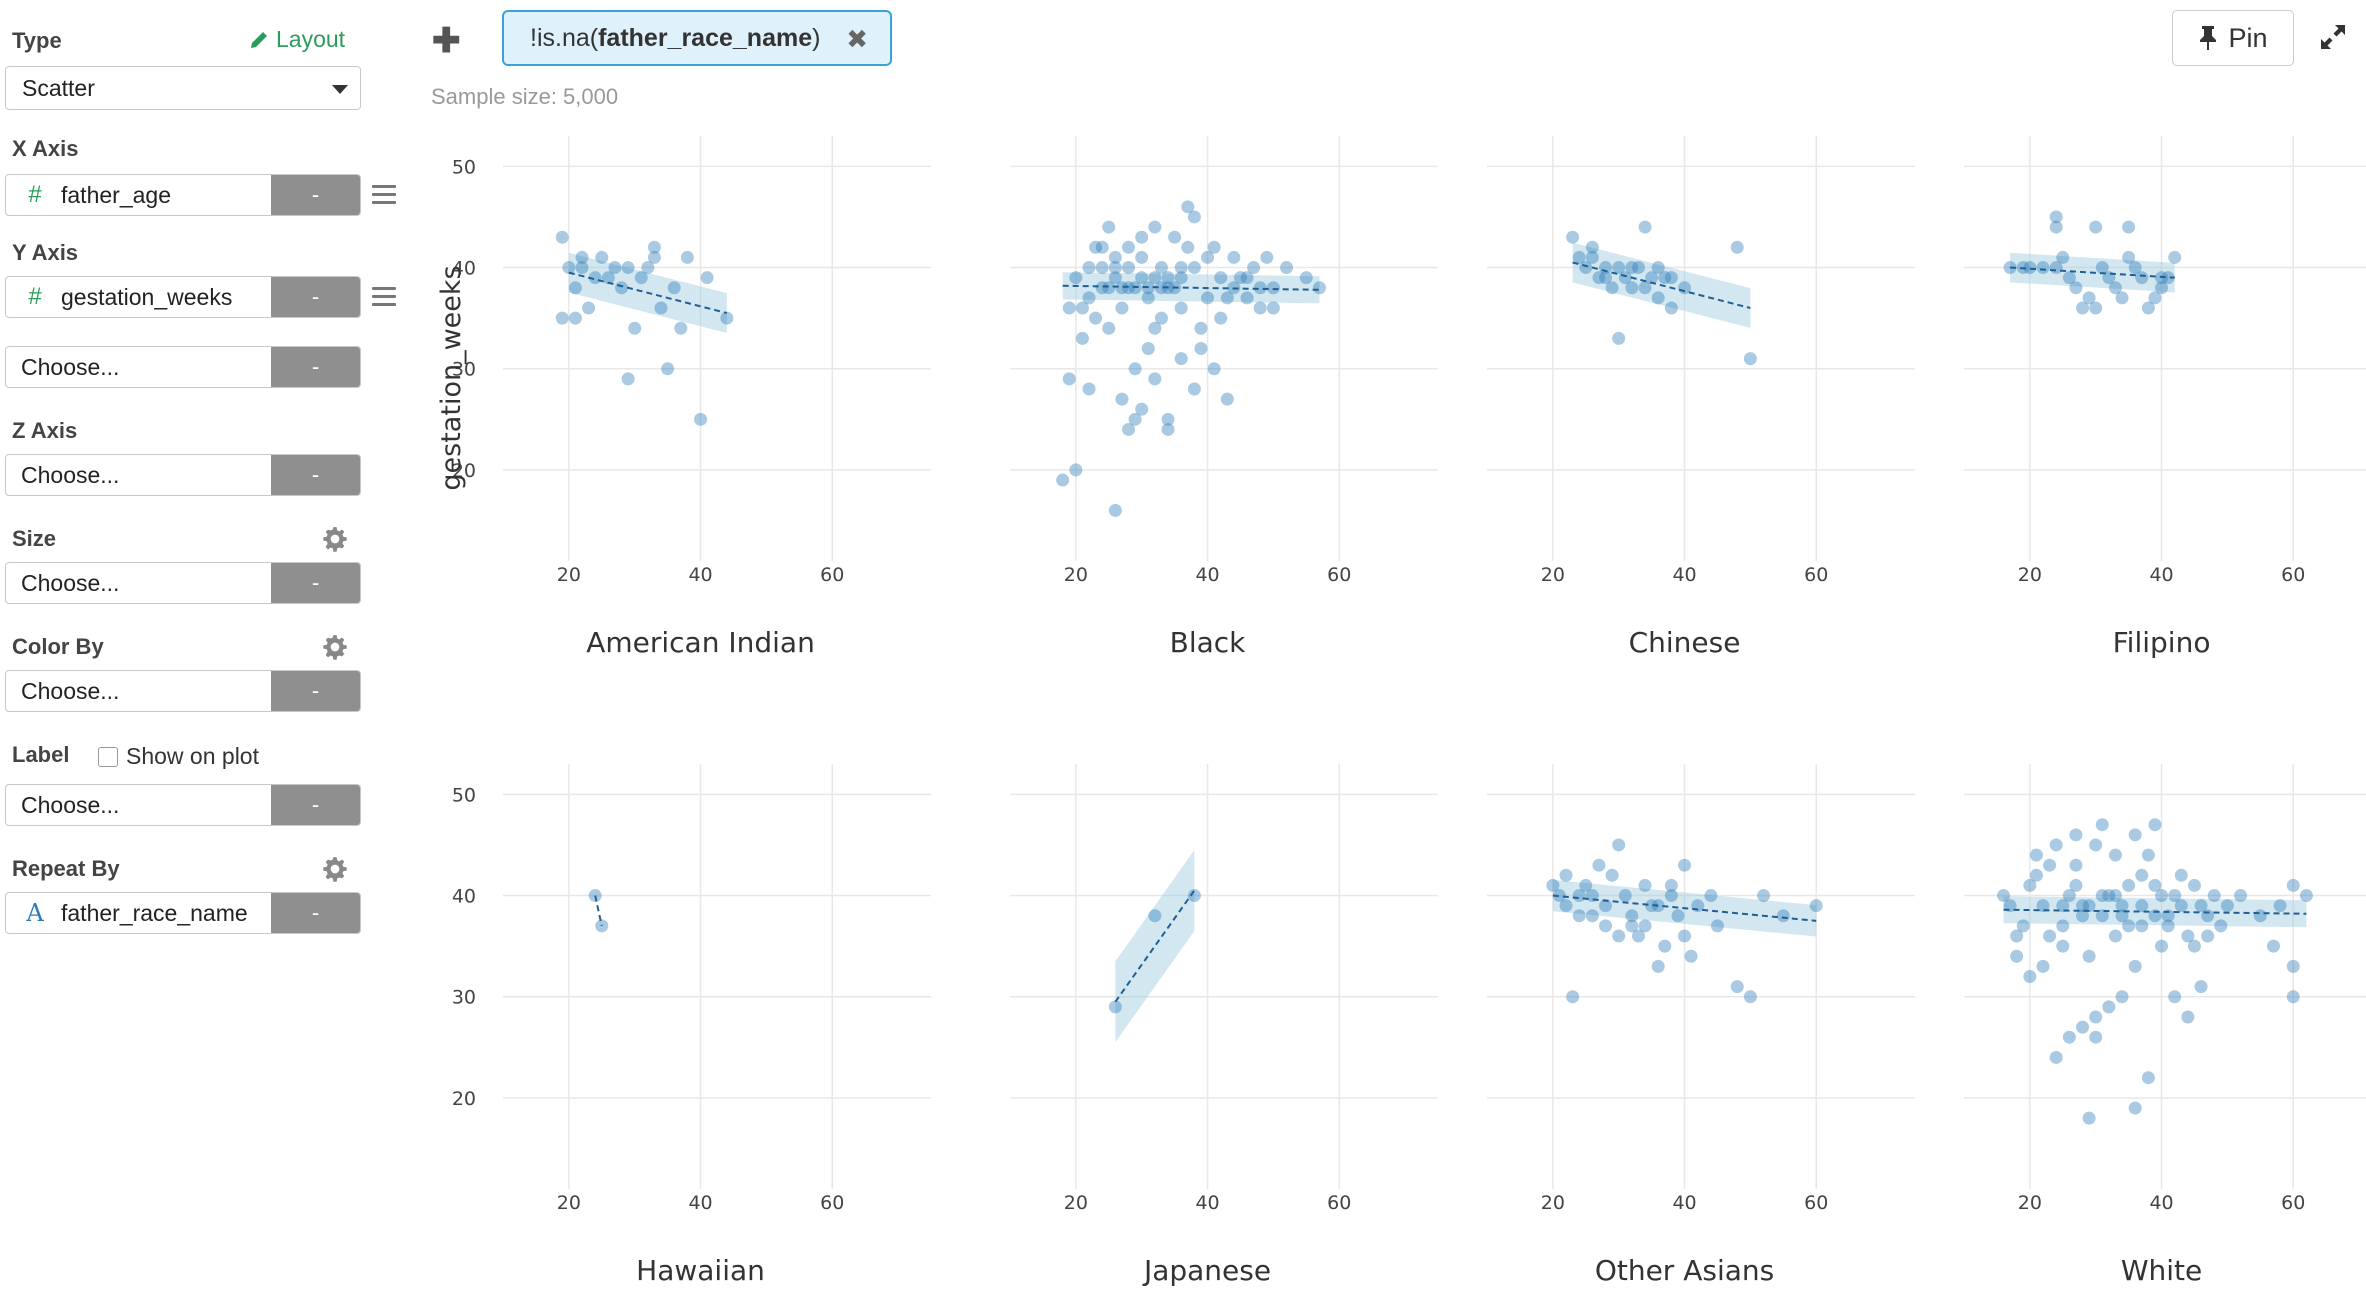 Image resolution: width=2366 pixels, height=1316 pixels. Describe the element at coordinates (384, 197) in the screenshot. I see `x-axis-menu-icon` at that location.